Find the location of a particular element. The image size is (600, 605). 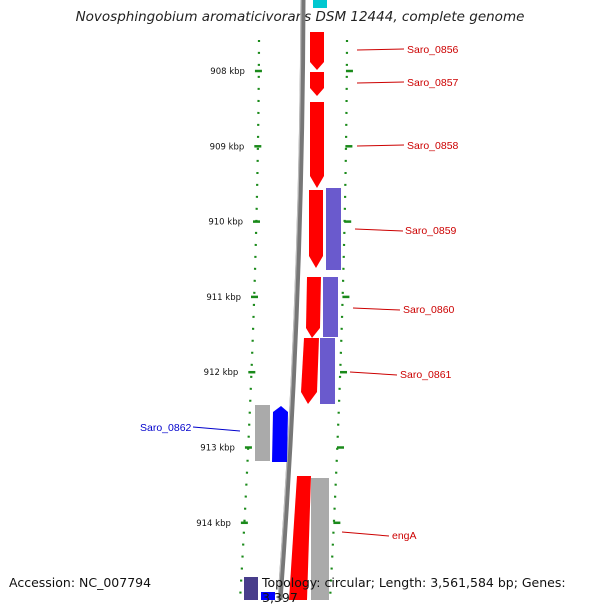

gene-saro-0861-rev is located at coordinates (327, 371).